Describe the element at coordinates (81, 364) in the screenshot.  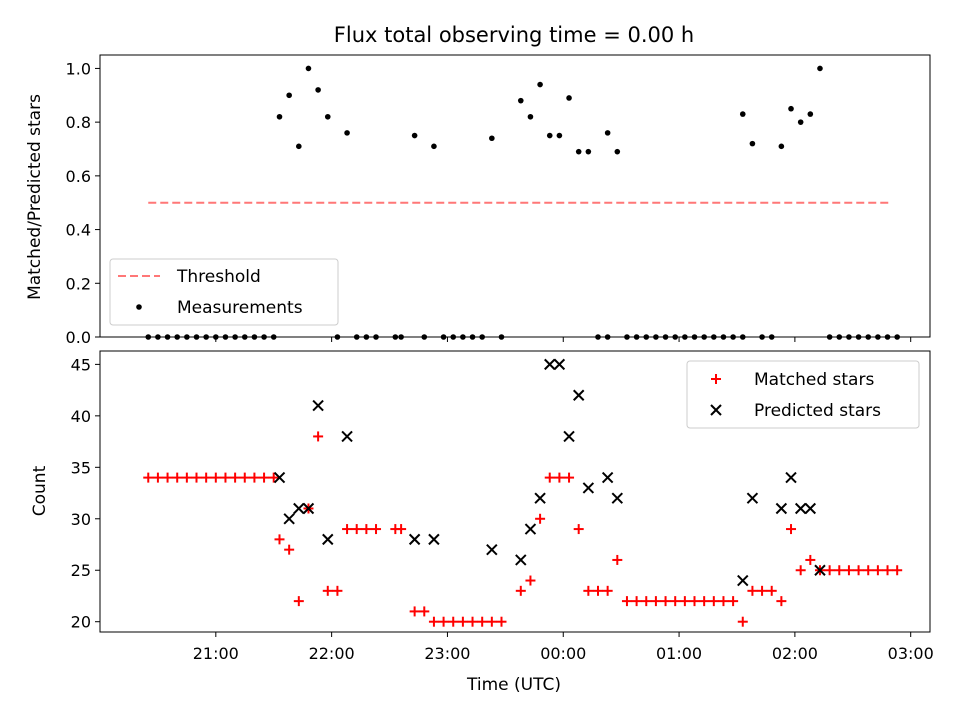
I see `bottom-y-tick-label: 45` at that location.